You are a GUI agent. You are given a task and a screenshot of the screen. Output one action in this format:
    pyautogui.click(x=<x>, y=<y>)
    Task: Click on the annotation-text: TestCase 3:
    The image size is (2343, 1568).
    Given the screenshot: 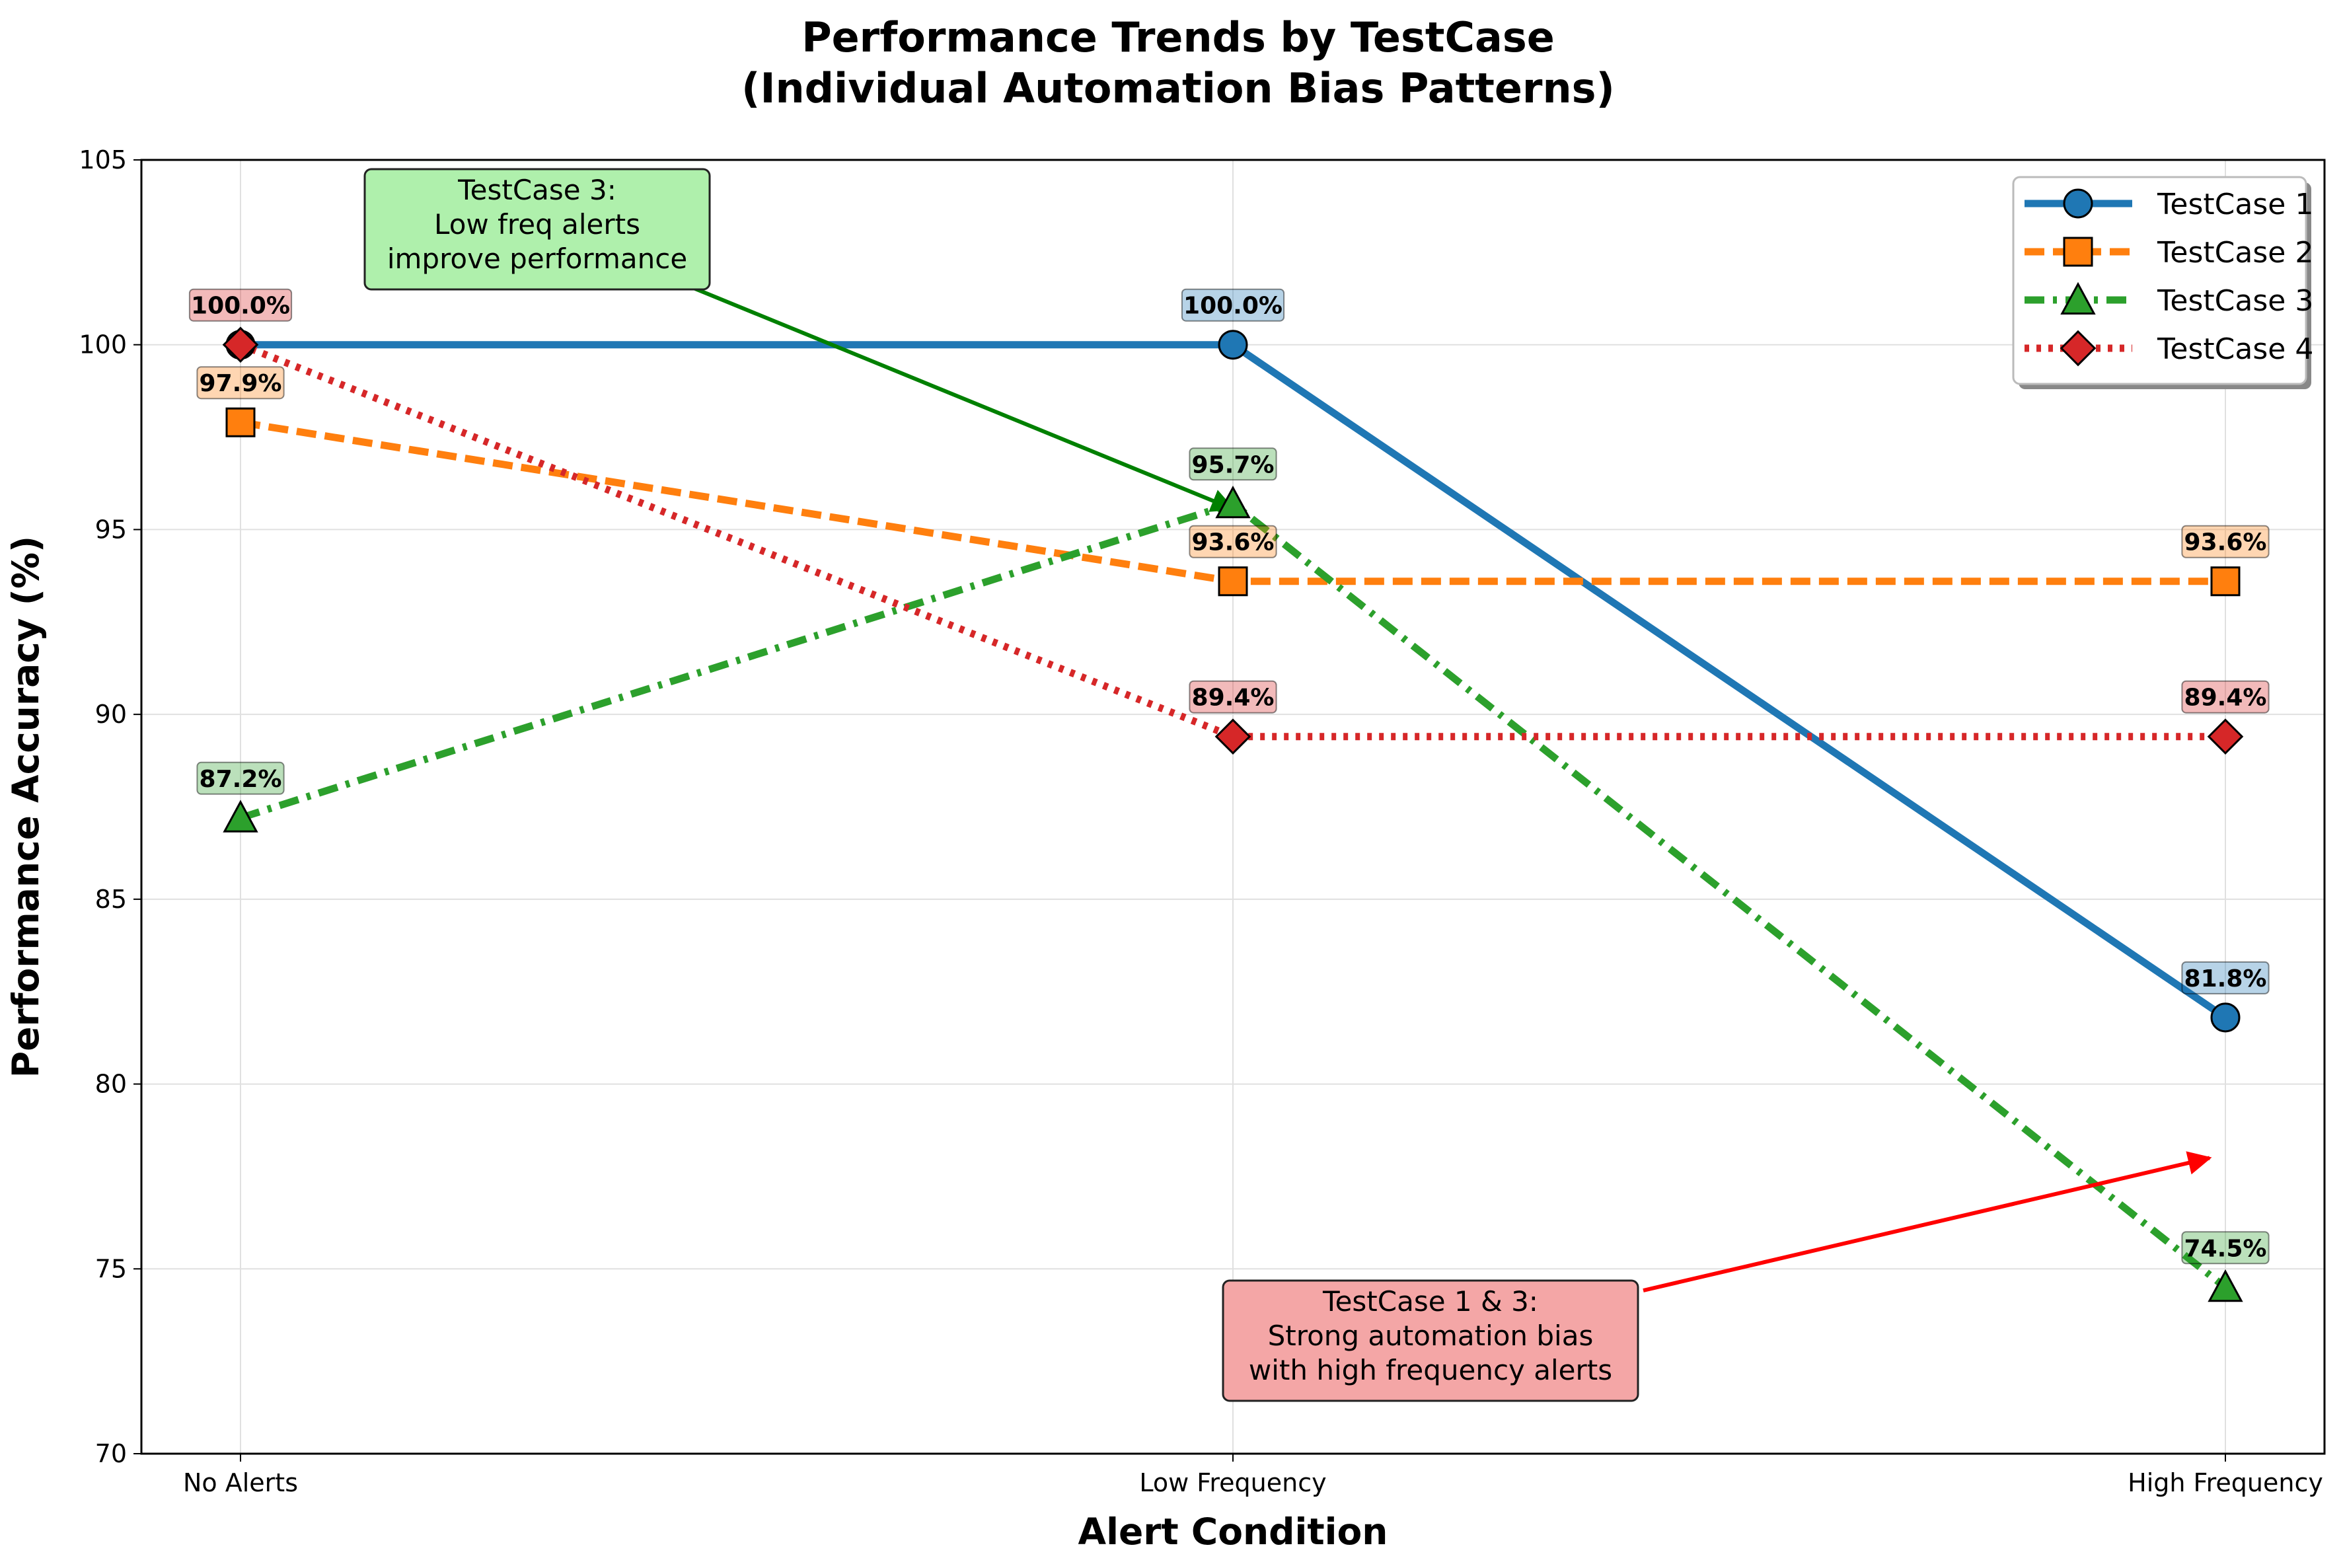 What is the action you would take?
    pyautogui.click(x=536, y=190)
    